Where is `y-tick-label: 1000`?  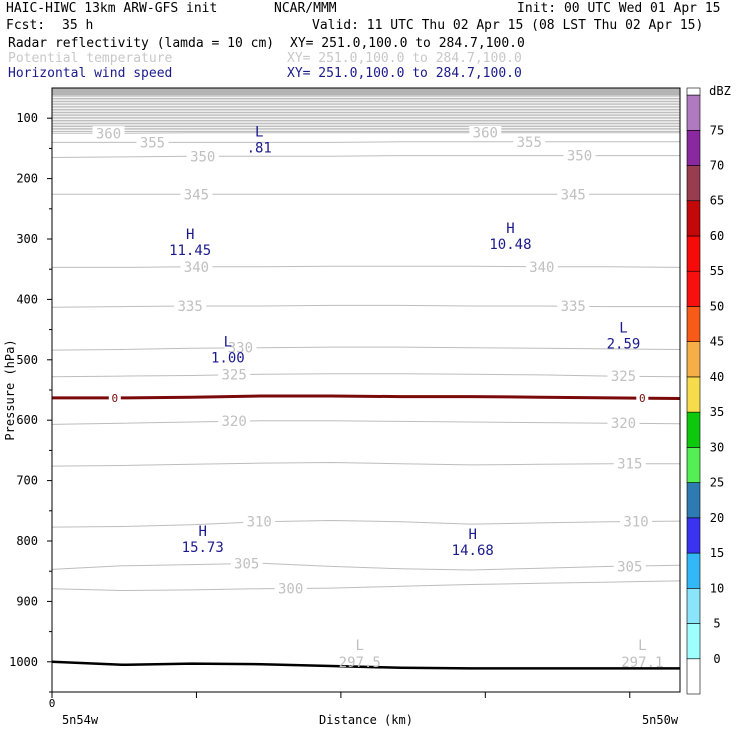
y-tick-label: 1000 is located at coordinates (23, 662).